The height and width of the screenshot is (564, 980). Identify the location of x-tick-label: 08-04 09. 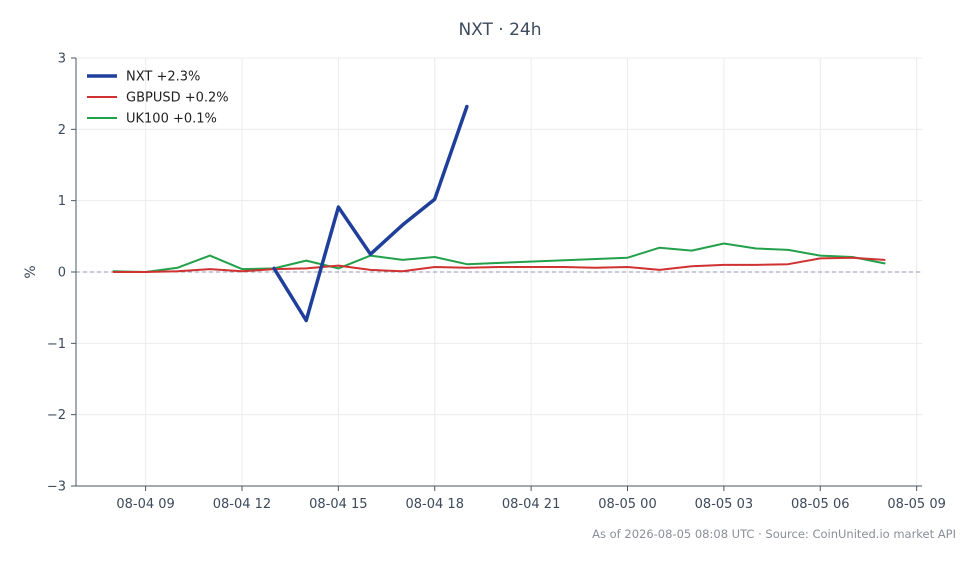
(145, 504).